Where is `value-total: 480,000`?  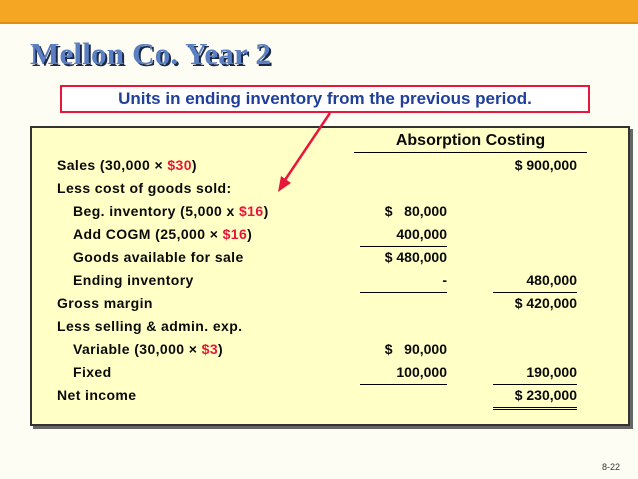
value-total: 480,000 is located at coordinates (535, 281).